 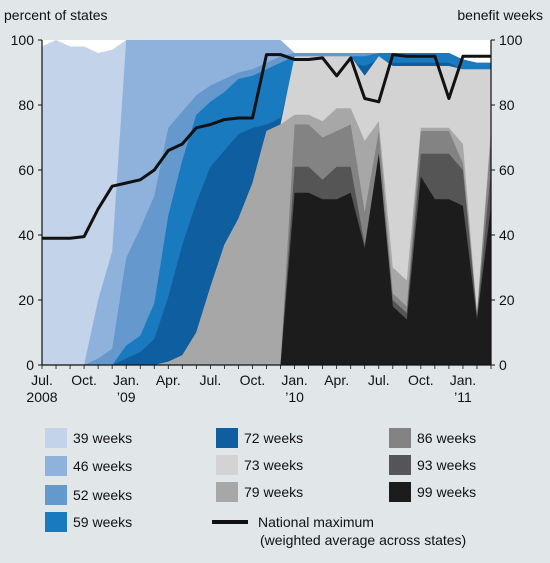 I want to click on x-tick-label-year: 2008, so click(x=41, y=397).